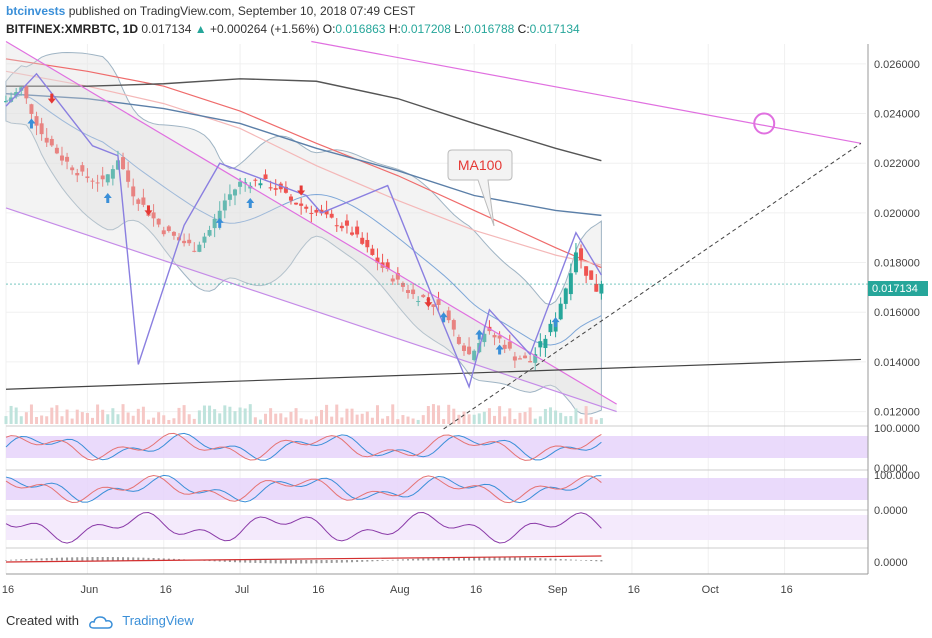 This screenshot has height=638, width=932. Describe the element at coordinates (897, 413) in the screenshot. I see `y-tick-label: 0.012000` at that location.